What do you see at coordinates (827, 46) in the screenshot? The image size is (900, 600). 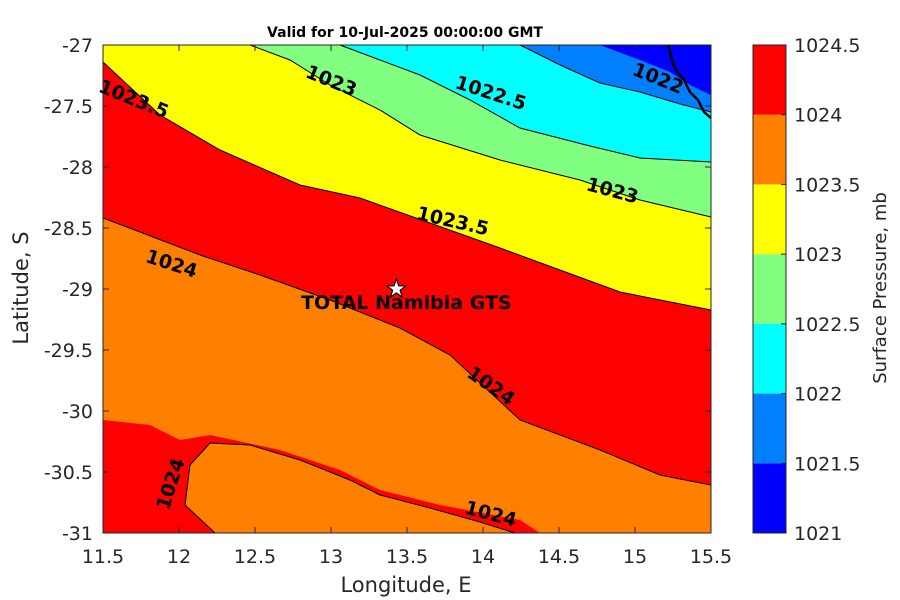 I see `colorbar-tick-label: 1024.5` at bounding box center [827, 46].